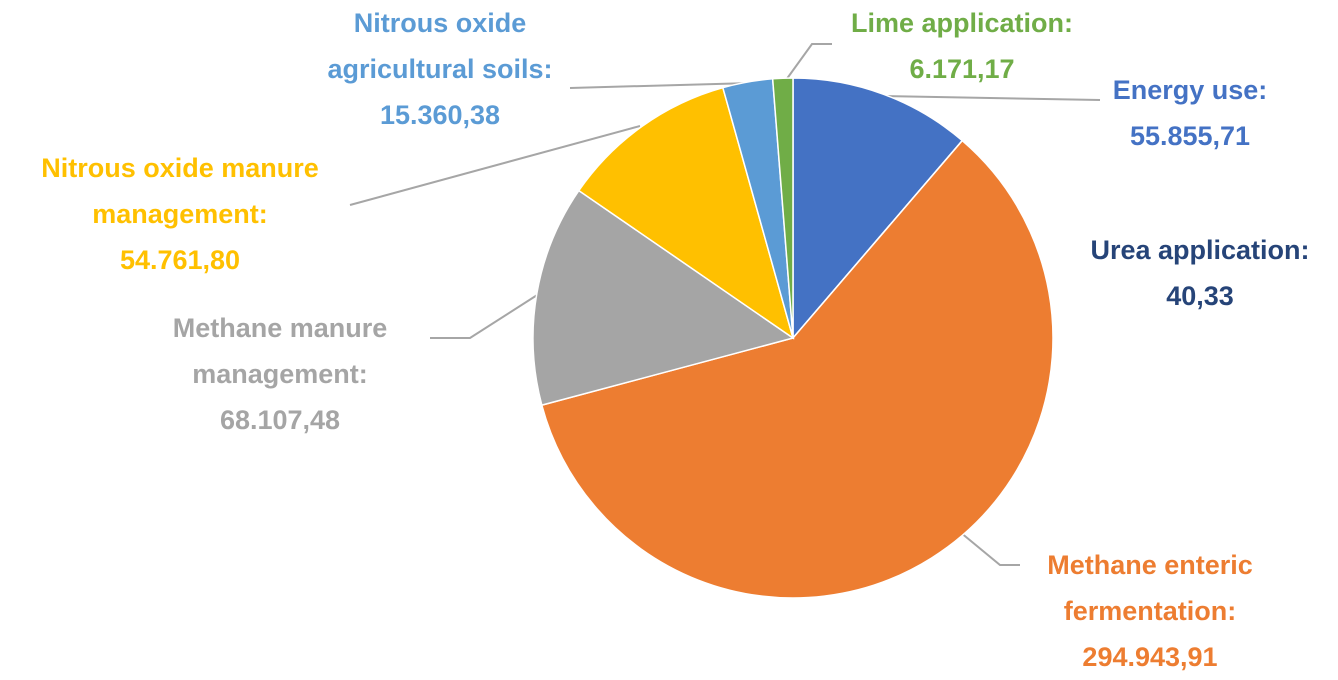 The height and width of the screenshot is (680, 1338). I want to click on slice-label: Urea application: 40,33, so click(1194, 273).